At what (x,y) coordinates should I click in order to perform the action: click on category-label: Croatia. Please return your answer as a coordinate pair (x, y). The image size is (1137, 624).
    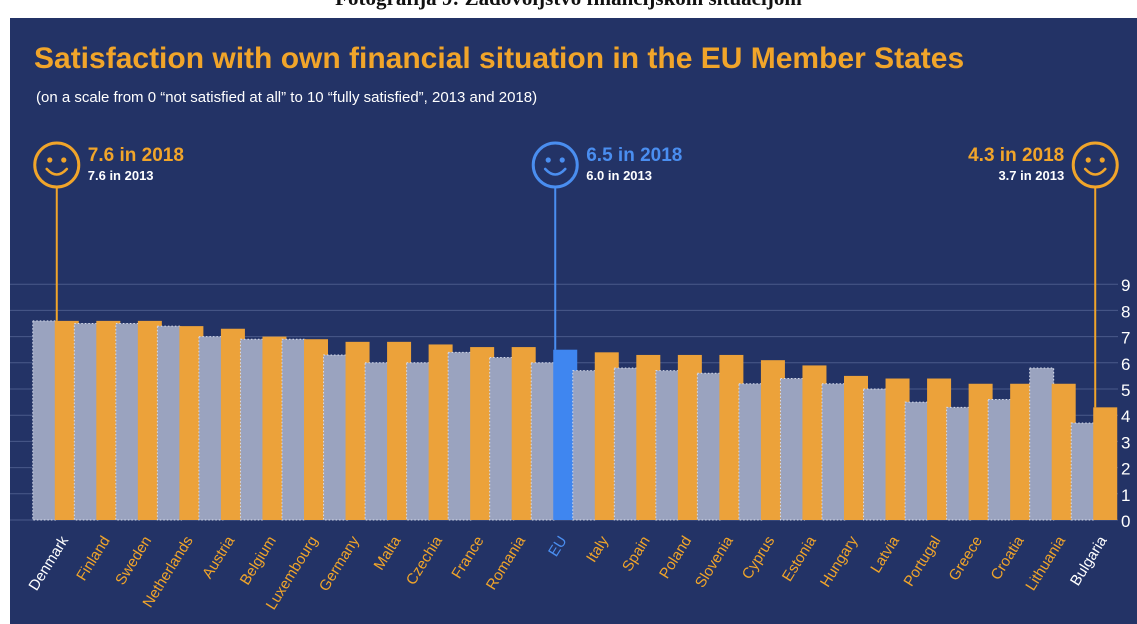
    Looking at the image, I should click on (1008, 558).